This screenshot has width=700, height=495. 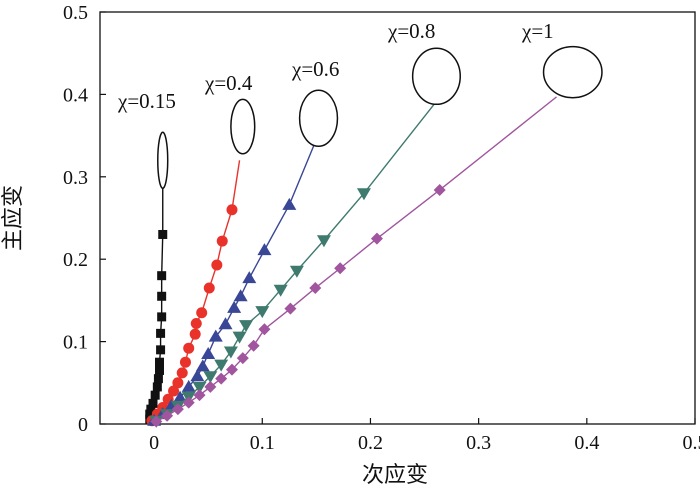 I want to click on y-tick-label: 0.4, so click(x=75, y=95).